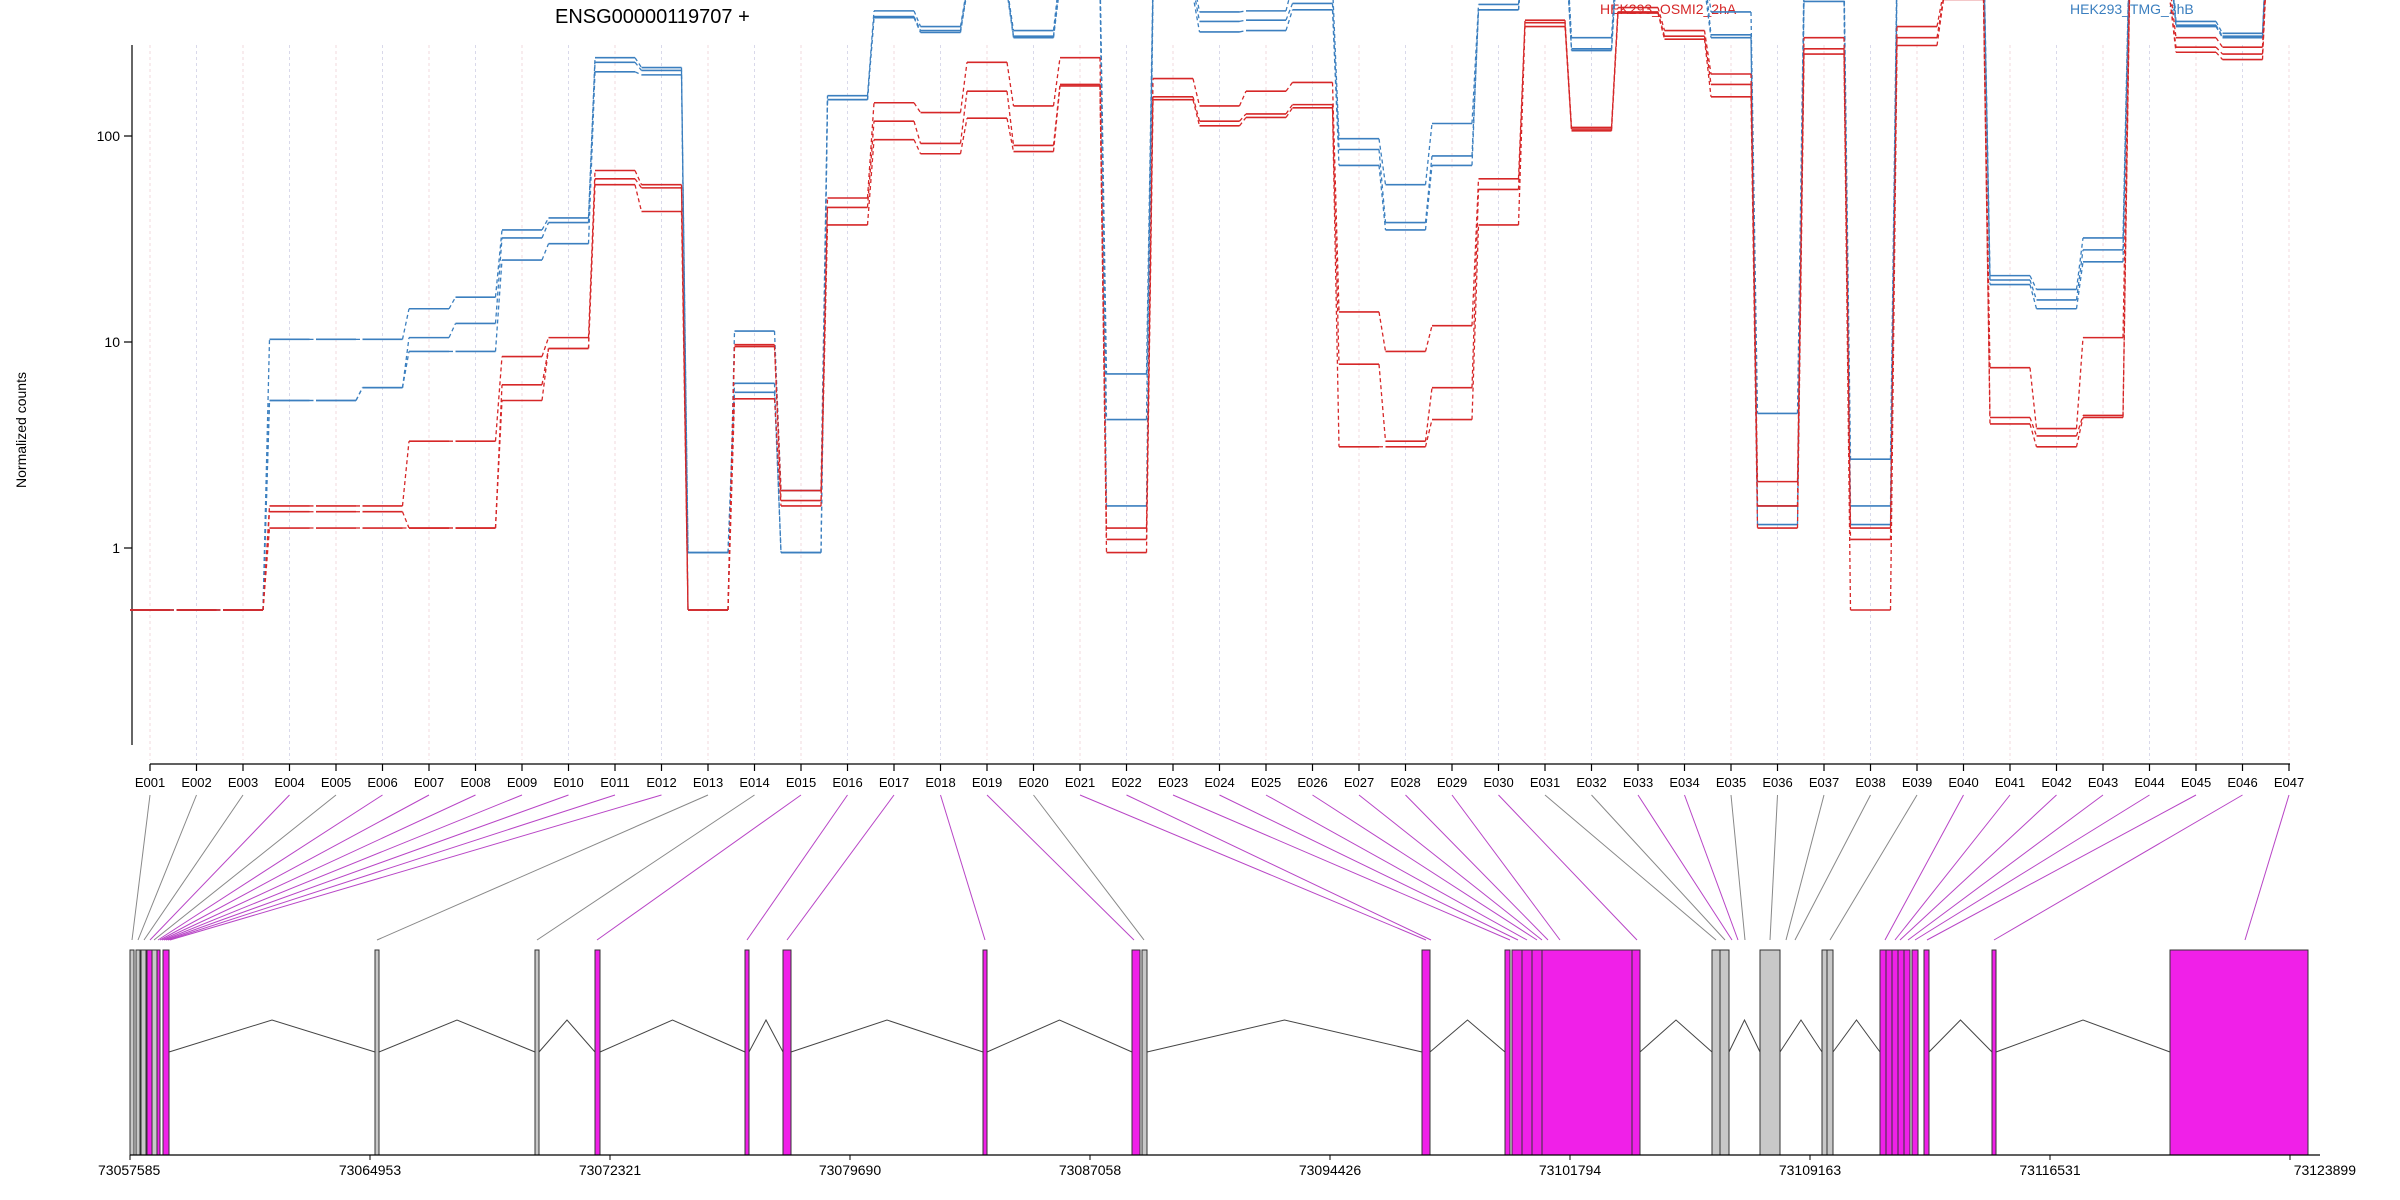 The image size is (2400, 1200). I want to click on x-tick-label: E019, so click(987, 782).